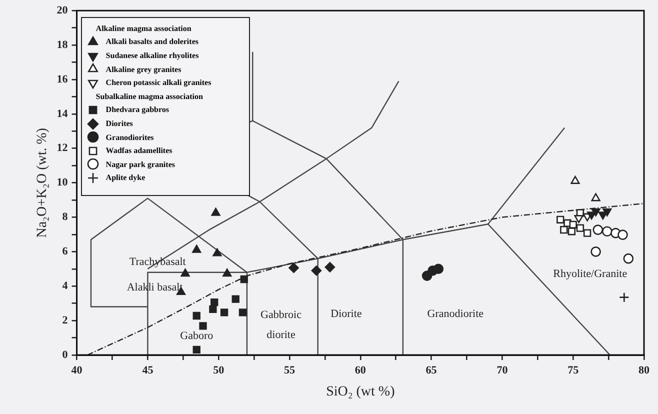  Describe the element at coordinates (290, 370) in the screenshot. I see `x-tick-label: 55` at that location.